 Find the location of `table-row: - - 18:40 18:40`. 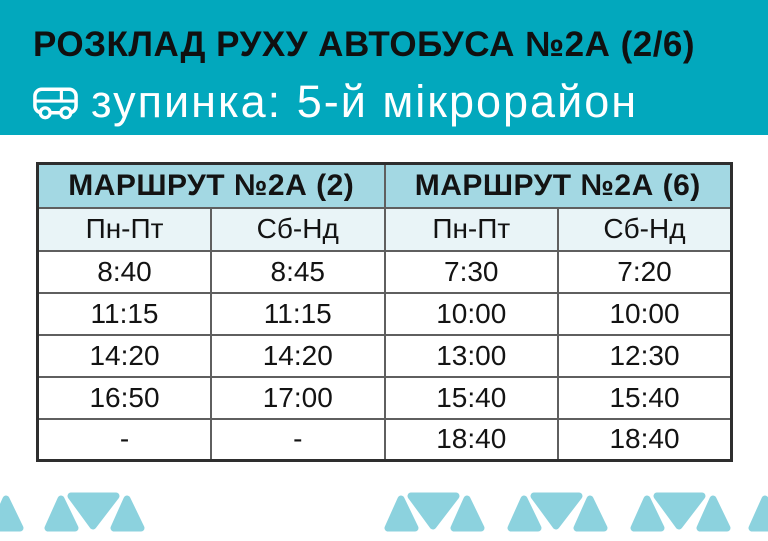

table-row: - - 18:40 18:40 is located at coordinates (384, 439).